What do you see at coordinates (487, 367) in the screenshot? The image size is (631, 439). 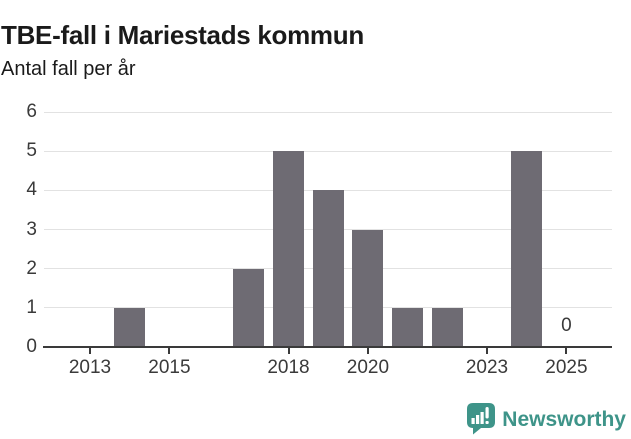 I see `x-axis-label: 2023` at bounding box center [487, 367].